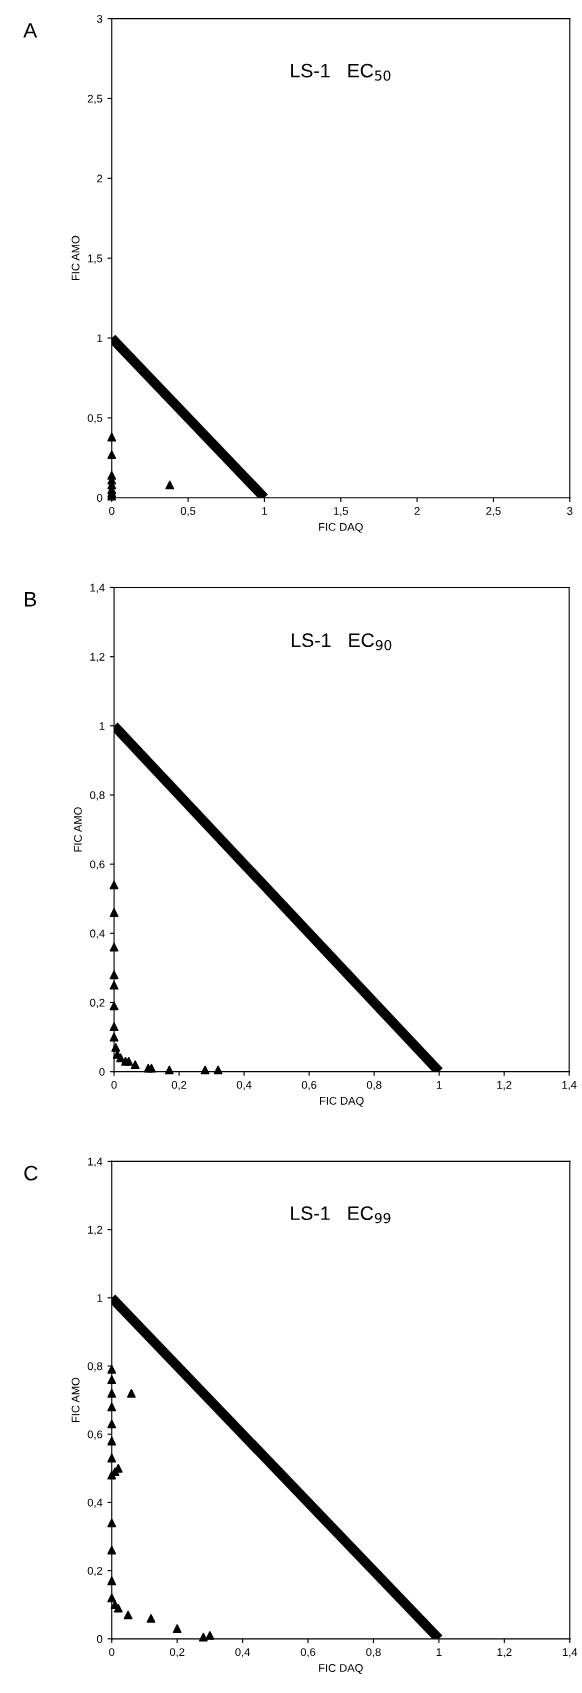 This screenshot has height=1693, width=582. Describe the element at coordinates (341, 512) in the screenshot. I see `x-tick-label: 1,5` at that location.